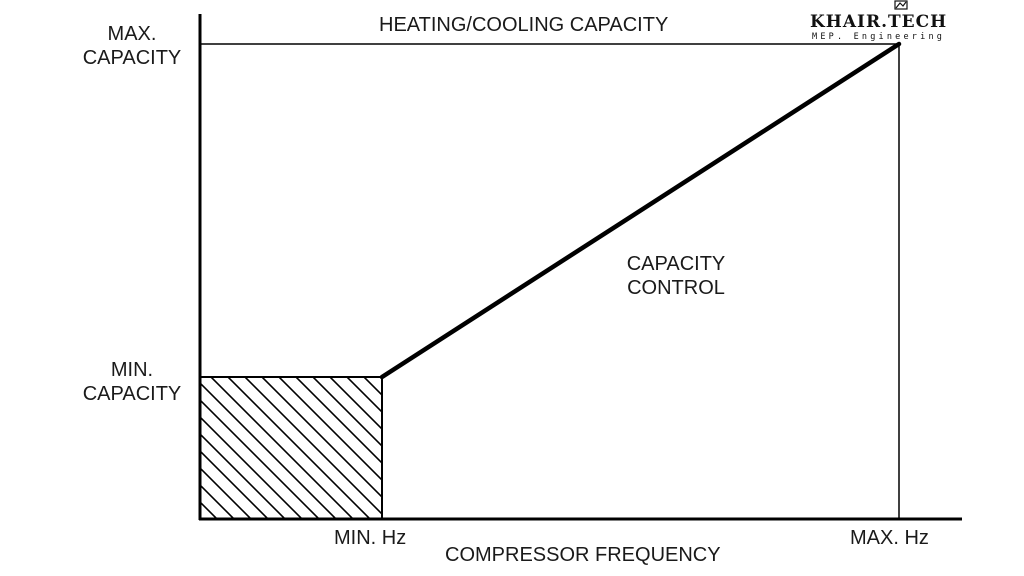 This screenshot has width=1024, height=576. What do you see at coordinates (132, 58) in the screenshot?
I see `max-capacity-label-line2: CAPACITY` at bounding box center [132, 58].